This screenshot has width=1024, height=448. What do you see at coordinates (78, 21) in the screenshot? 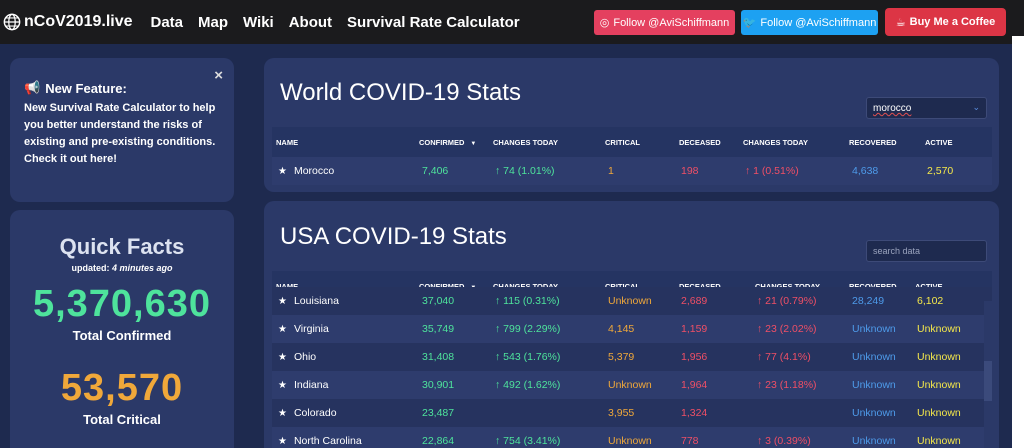
I see `brand-name: nCoV2019.live` at bounding box center [78, 21].